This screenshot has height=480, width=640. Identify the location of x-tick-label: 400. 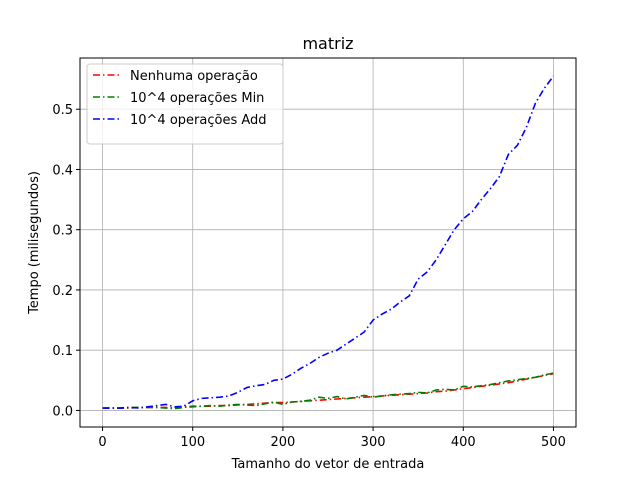
(463, 442).